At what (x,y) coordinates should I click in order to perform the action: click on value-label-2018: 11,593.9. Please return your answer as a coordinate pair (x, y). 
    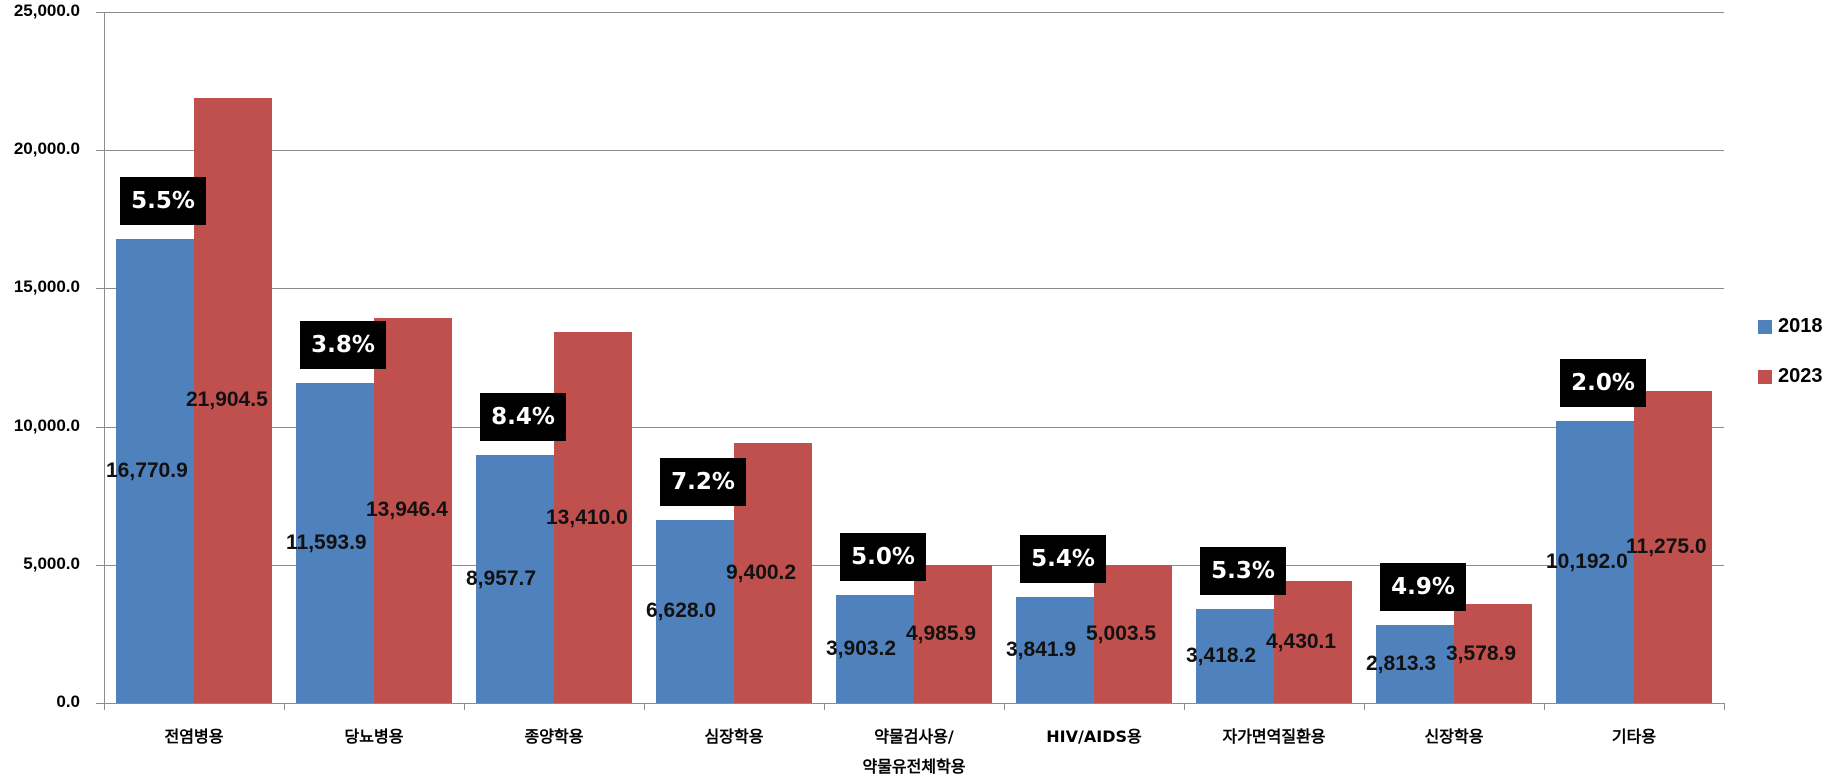
    Looking at the image, I should click on (326, 542).